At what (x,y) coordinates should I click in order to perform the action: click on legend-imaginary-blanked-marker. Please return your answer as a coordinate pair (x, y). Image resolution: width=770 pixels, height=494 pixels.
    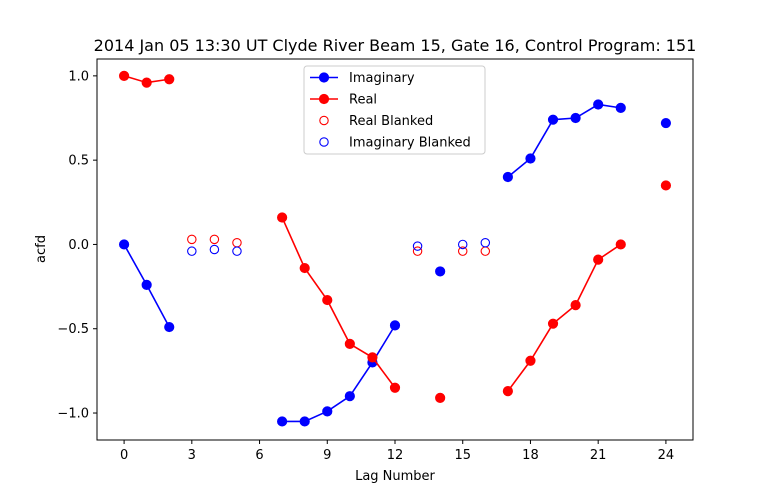
    Looking at the image, I should click on (324, 142).